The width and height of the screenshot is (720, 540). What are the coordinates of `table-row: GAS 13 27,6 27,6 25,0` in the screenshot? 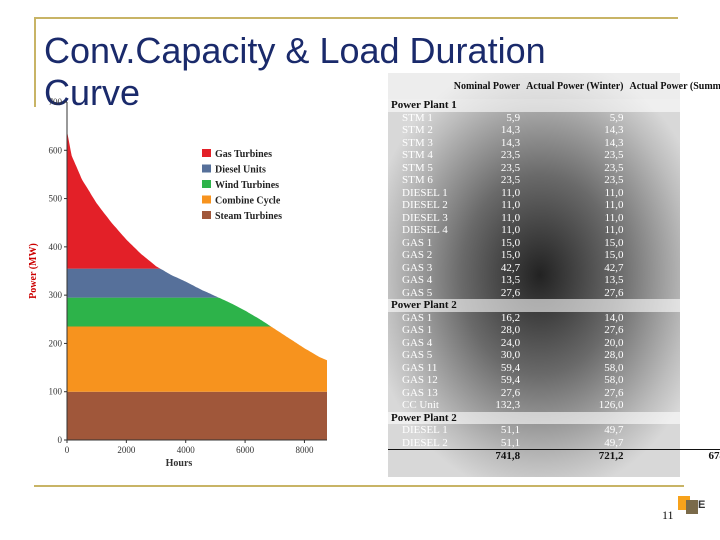 It's located at (554, 393).